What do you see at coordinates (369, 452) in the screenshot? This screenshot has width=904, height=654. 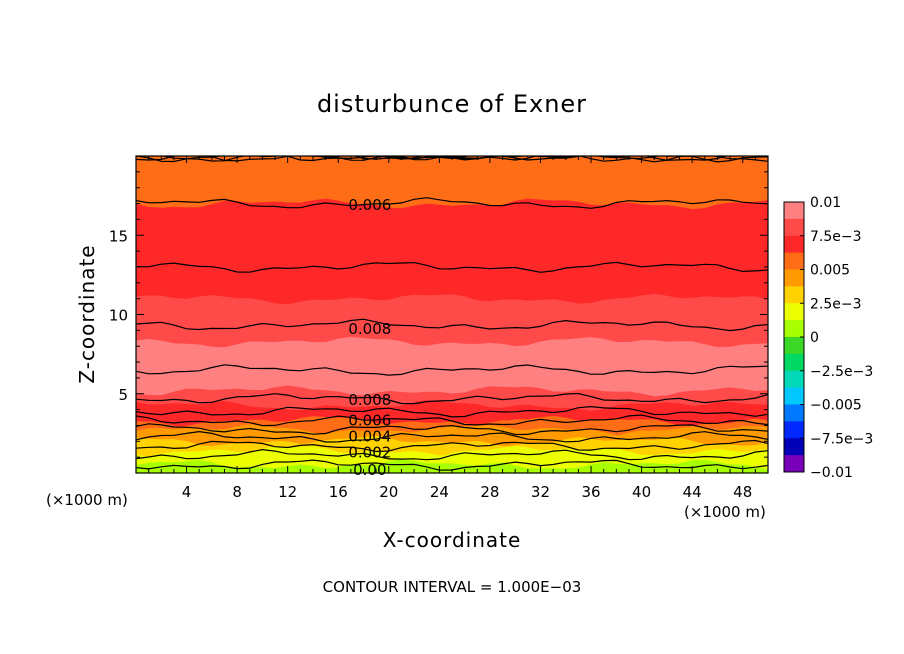 I see `contour-label: 0.002` at bounding box center [369, 452].